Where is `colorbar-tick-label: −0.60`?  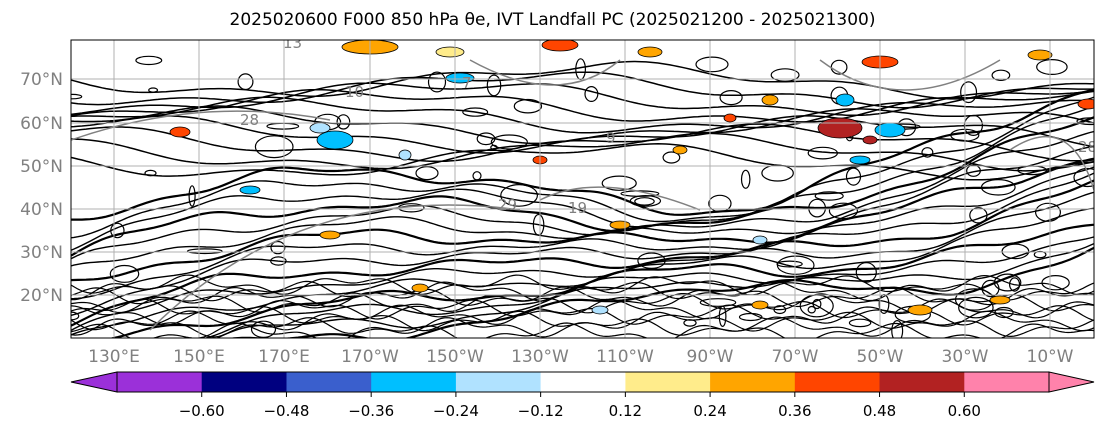
colorbar-tick-label: −0.60 is located at coordinates (202, 411).